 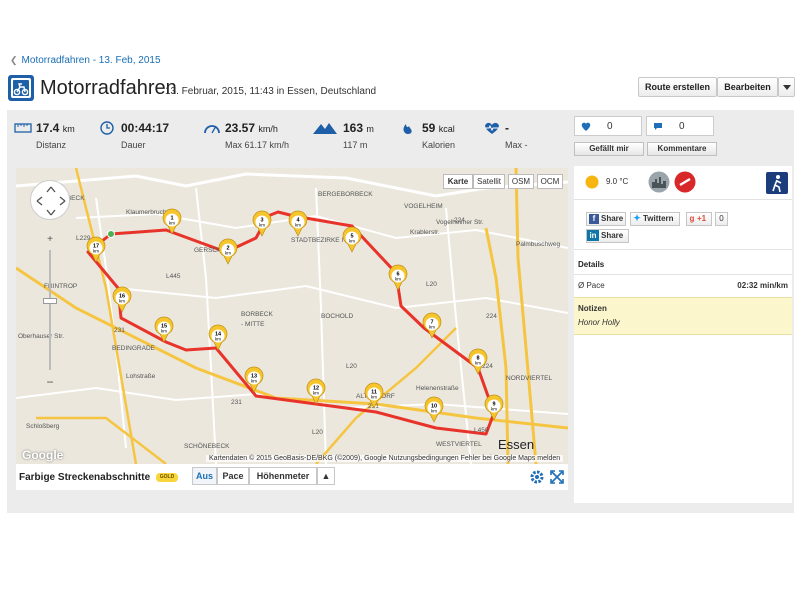 What do you see at coordinates (557, 477) in the screenshot?
I see `fullscreen-icon` at bounding box center [557, 477].